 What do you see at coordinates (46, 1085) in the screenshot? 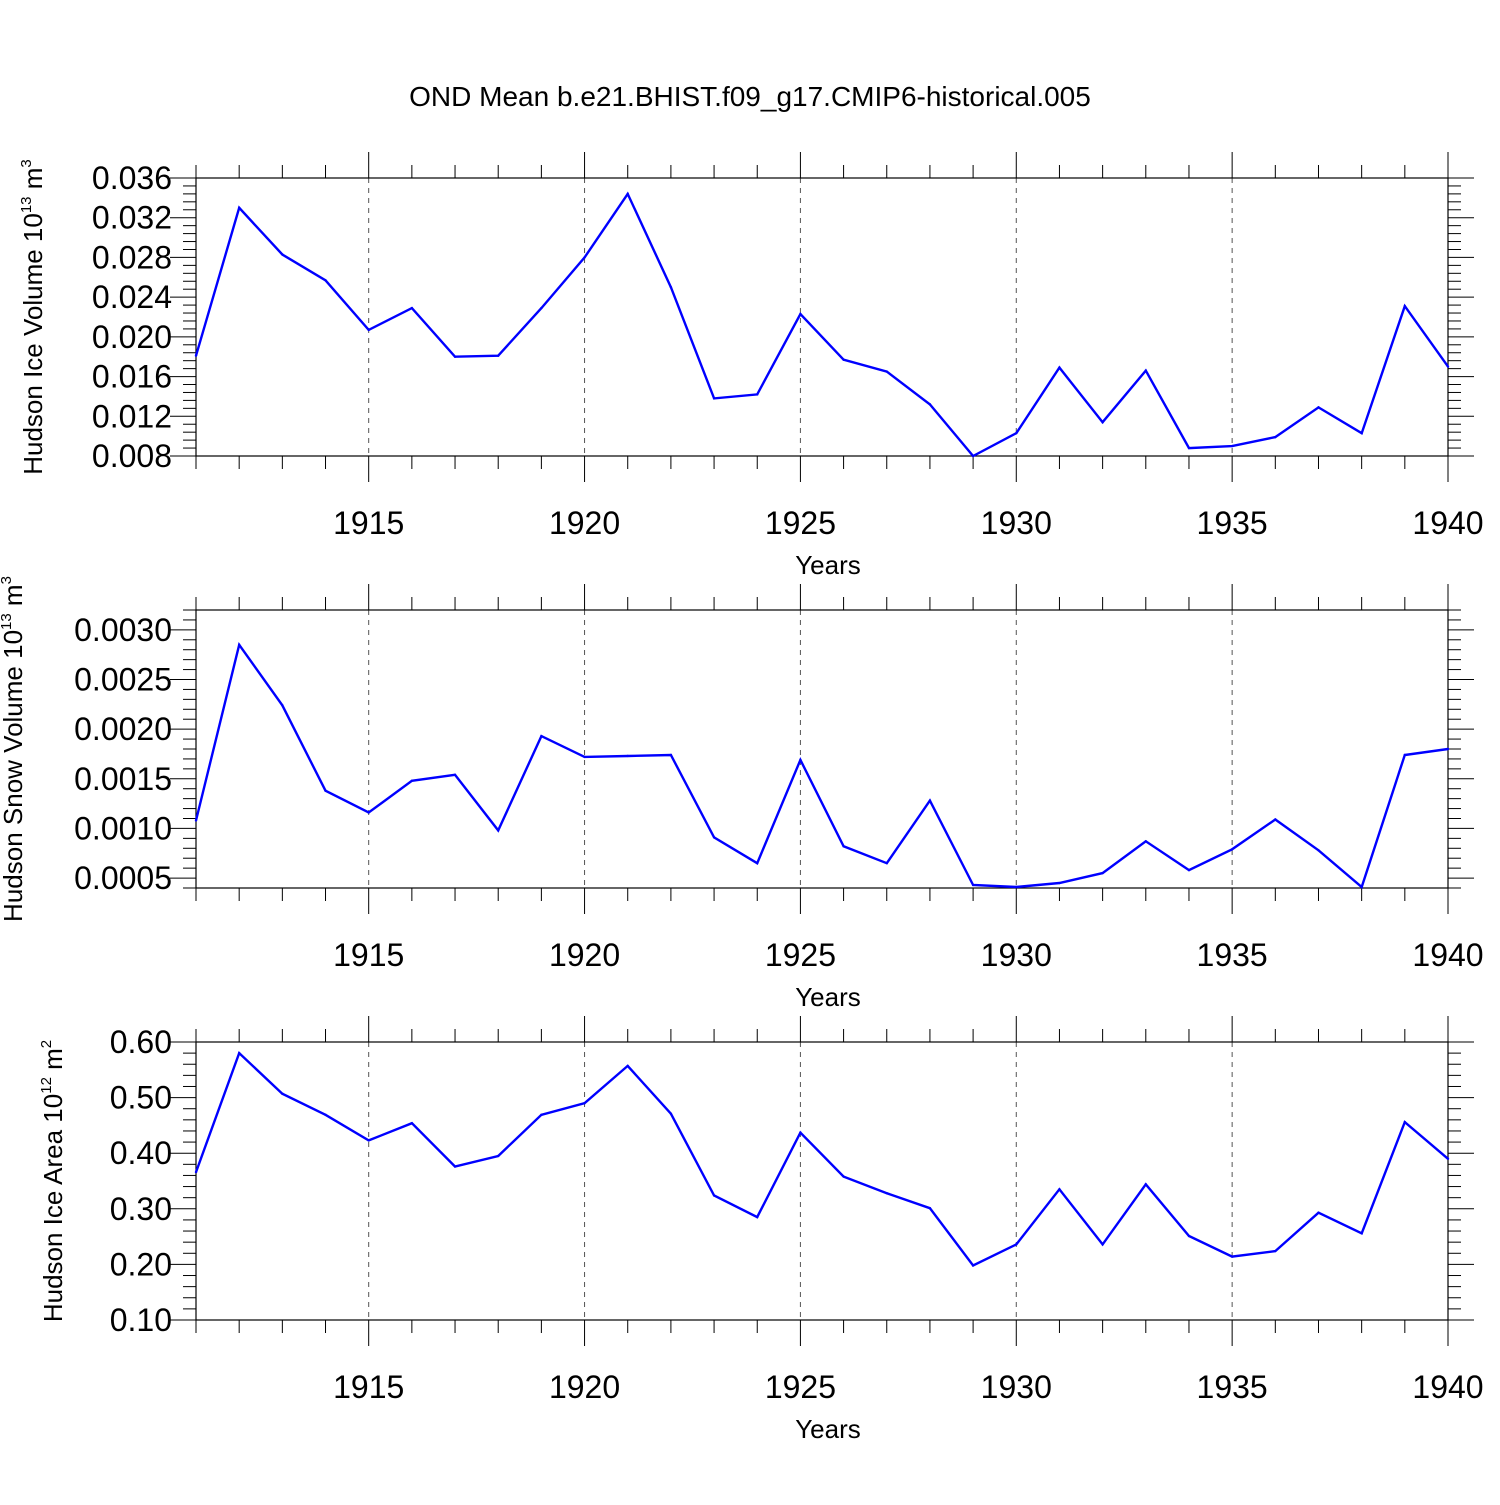
I see `y-axis-label-exponent: 12` at bounding box center [46, 1085].